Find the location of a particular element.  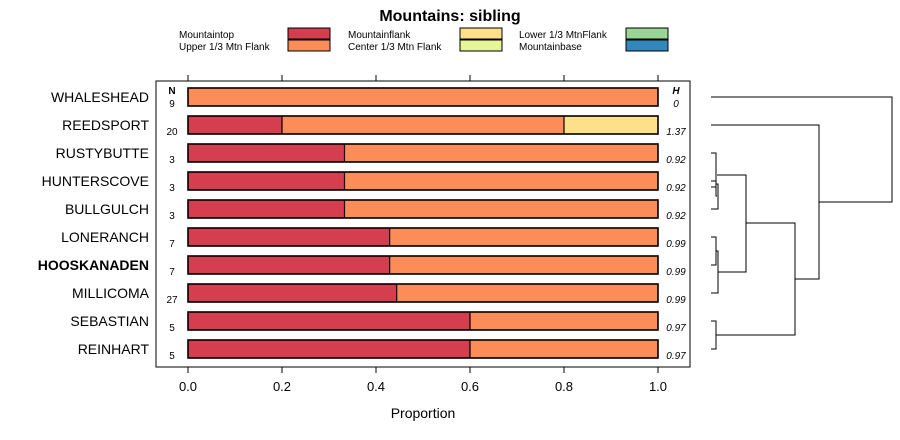

bar-outline-rustybutte is located at coordinates (423, 153).